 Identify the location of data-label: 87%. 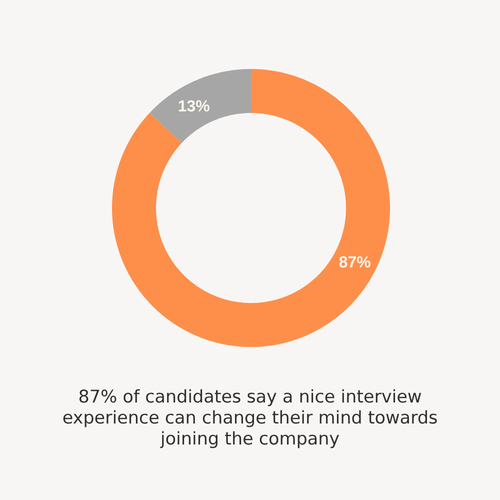
(354, 262).